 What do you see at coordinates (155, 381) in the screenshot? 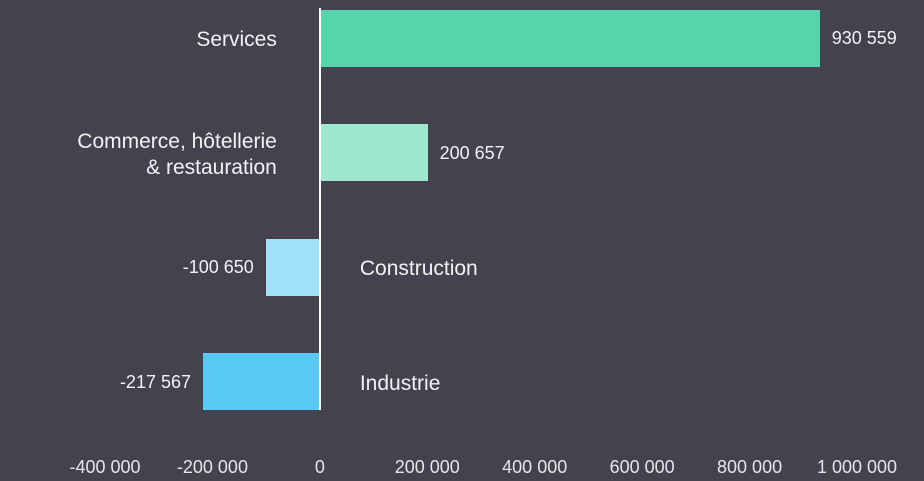
I see `value-label: -217 567` at bounding box center [155, 381].